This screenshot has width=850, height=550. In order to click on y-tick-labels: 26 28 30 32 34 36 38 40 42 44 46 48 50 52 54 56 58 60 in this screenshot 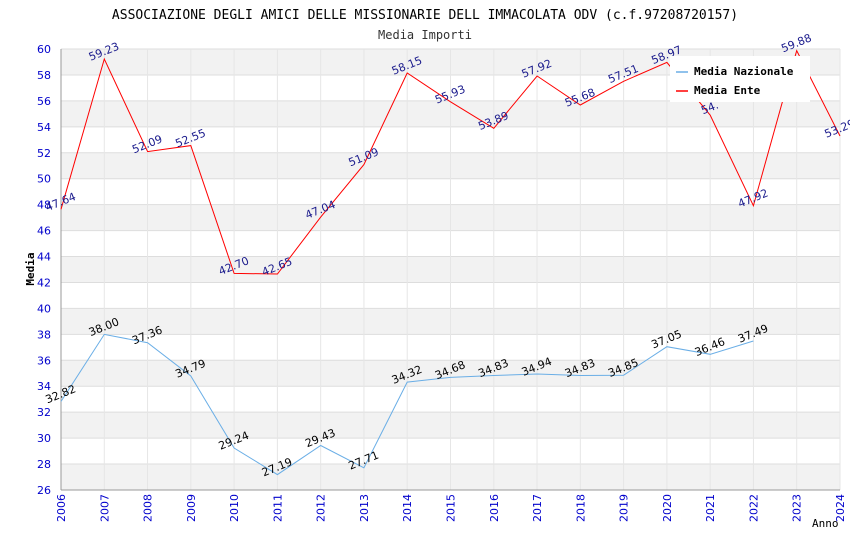, I will do `click(44, 270)`.